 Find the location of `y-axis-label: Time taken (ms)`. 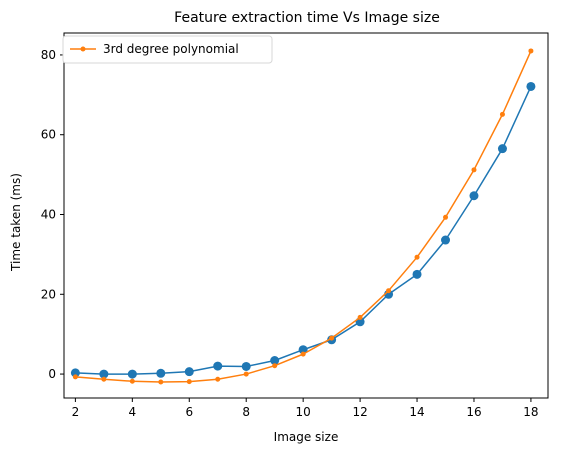

y-axis-label: Time taken (ms) is located at coordinates (16, 222).